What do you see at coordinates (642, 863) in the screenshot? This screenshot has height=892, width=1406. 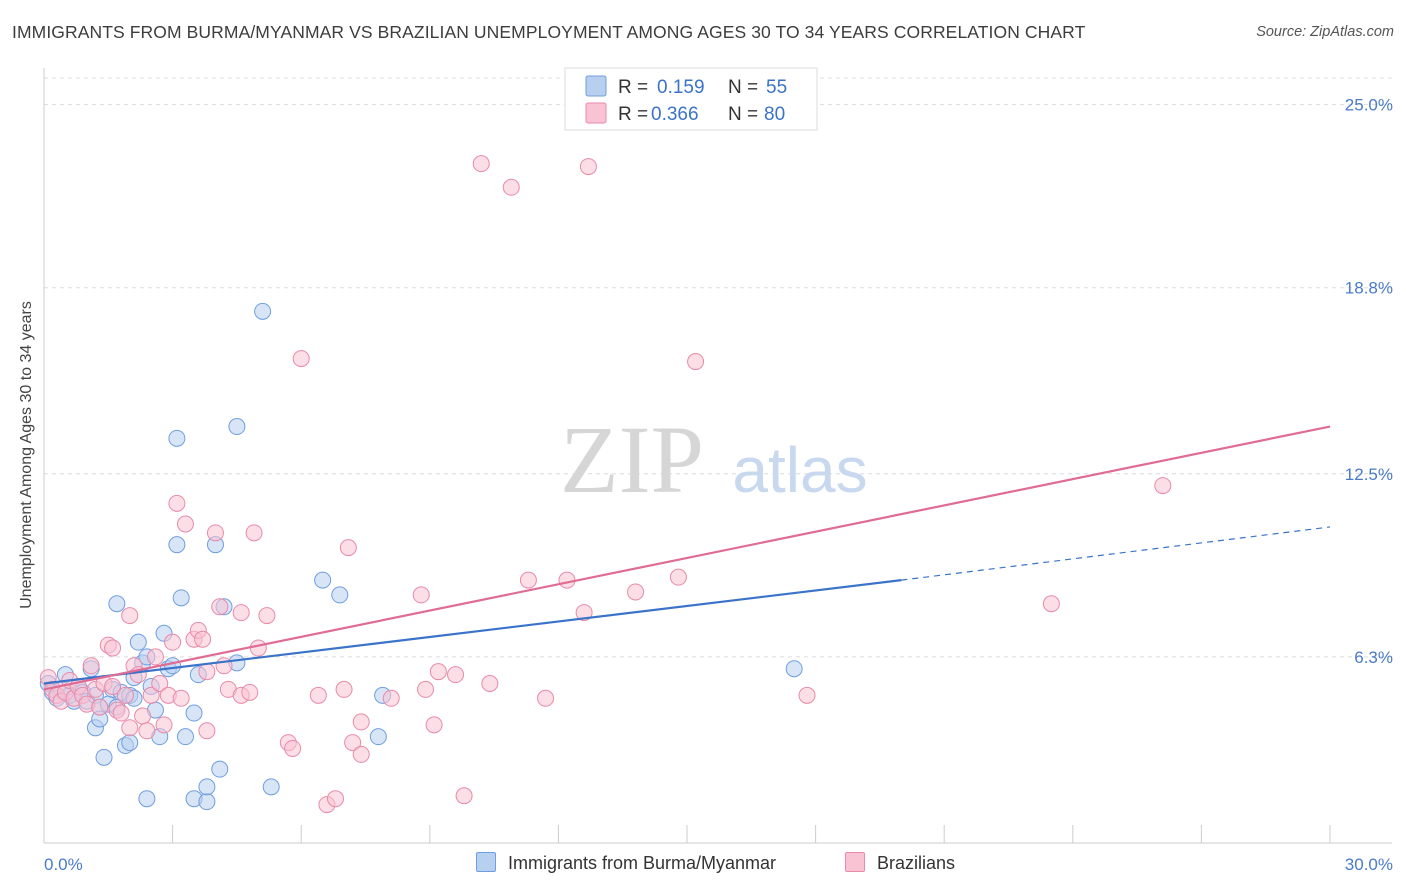 I see `bottom-legend-burma-label: Immigrants from Burma/Myanmar` at bounding box center [642, 863].